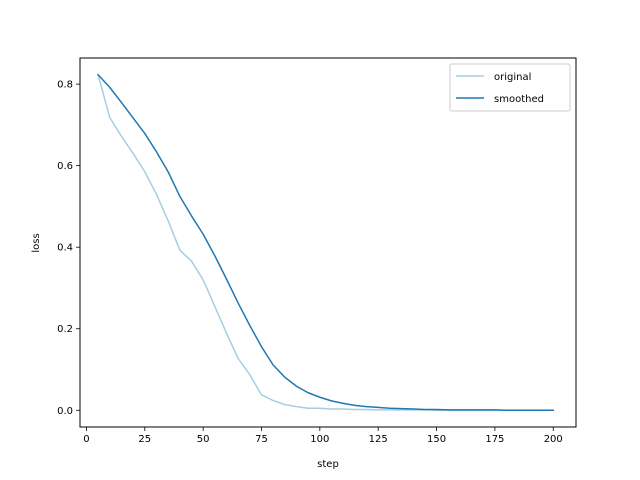 The image size is (640, 480). I want to click on x-tick-label: 100, so click(319, 439).